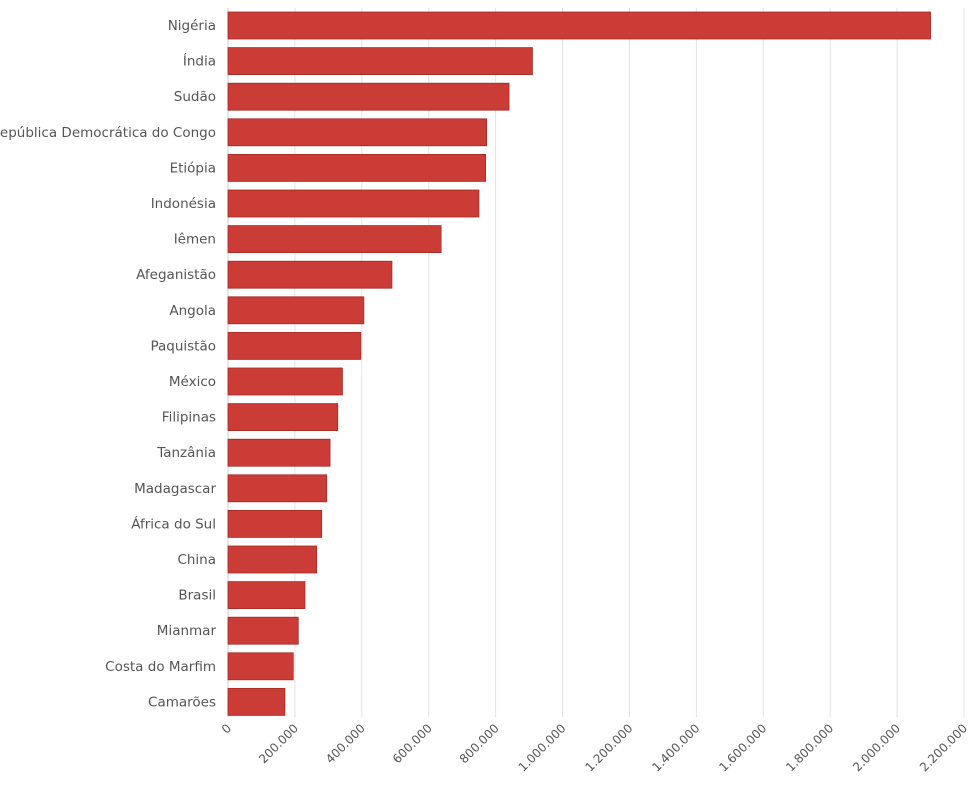  What do you see at coordinates (809, 747) in the screenshot?
I see `x-tick-label: 1.800.000` at bounding box center [809, 747].